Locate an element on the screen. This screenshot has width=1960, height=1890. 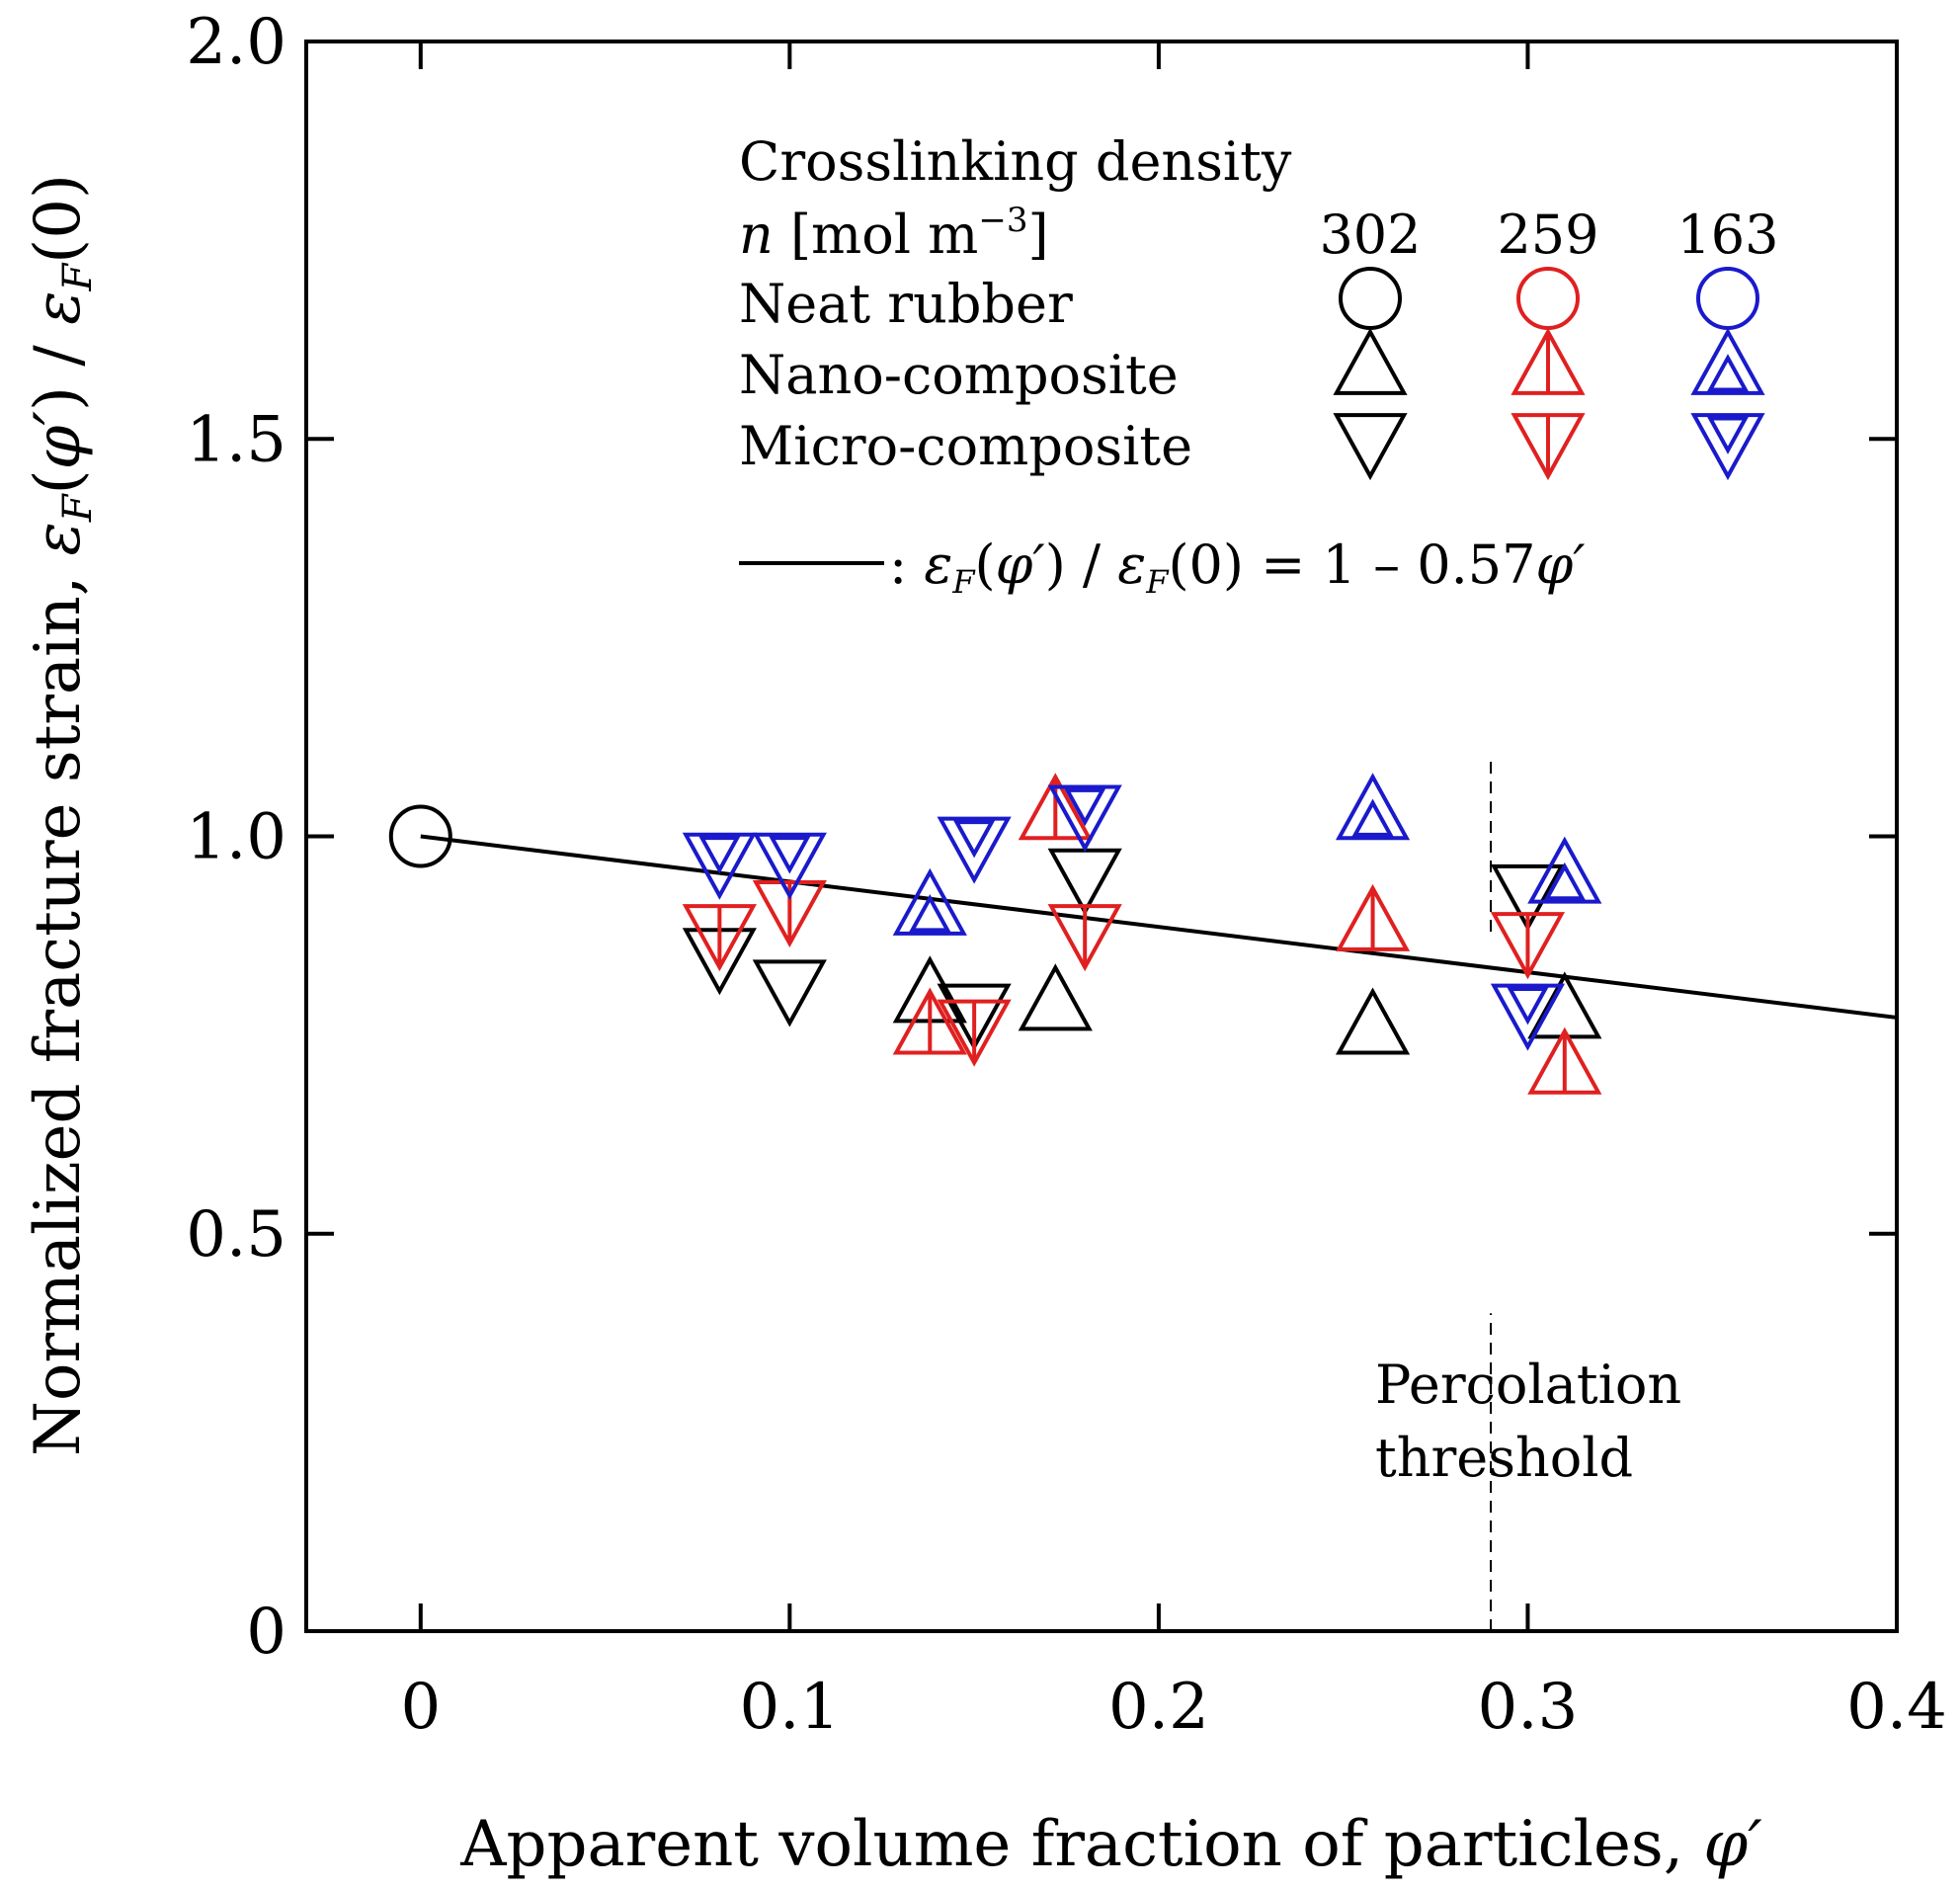
legend-marker-259-nano is located at coordinates (1548, 361).